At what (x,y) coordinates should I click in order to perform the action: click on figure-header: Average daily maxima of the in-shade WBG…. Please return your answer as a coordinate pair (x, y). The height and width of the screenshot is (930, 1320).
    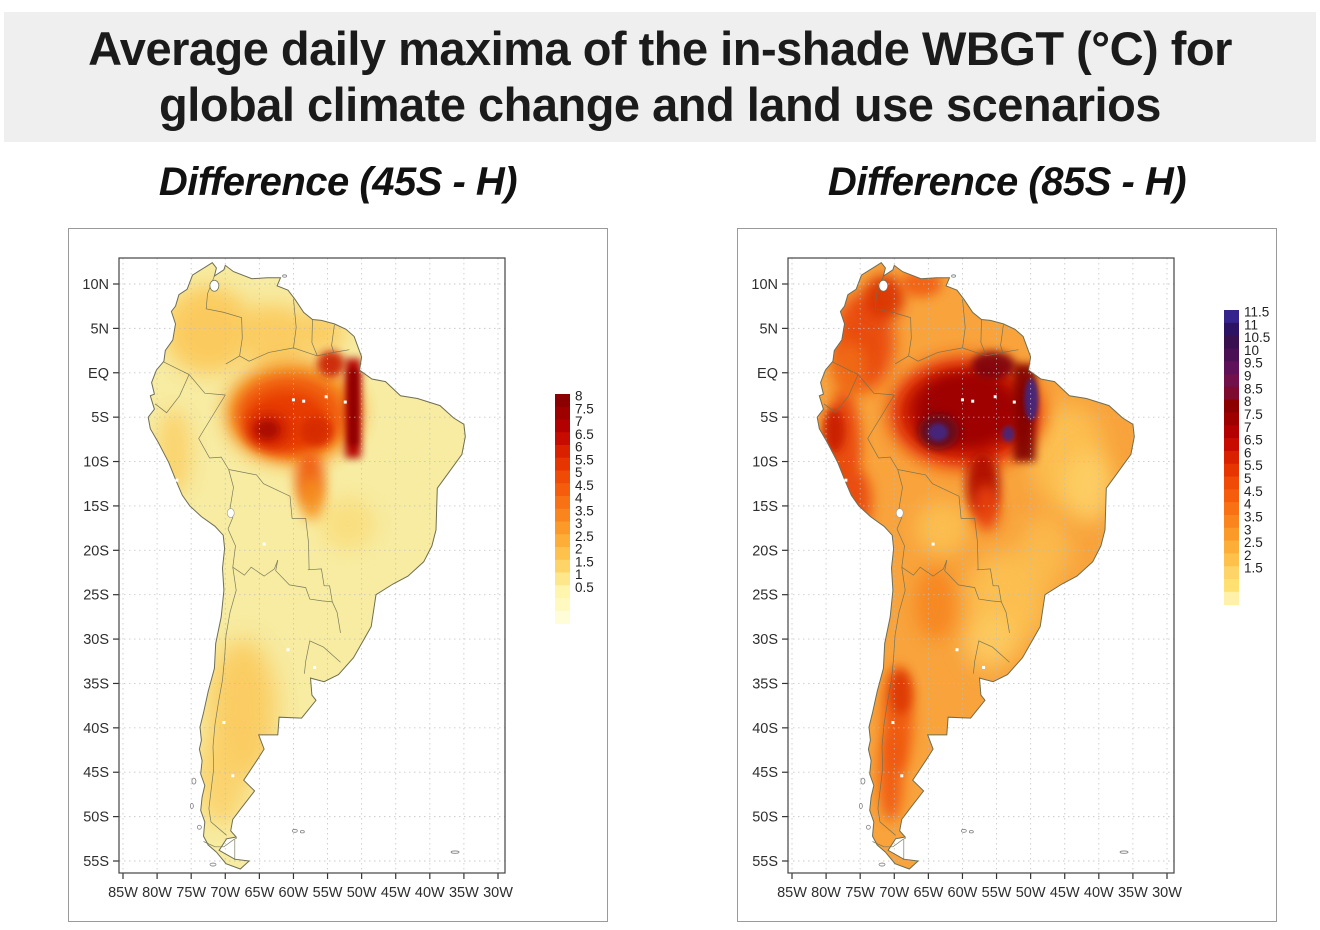
    Looking at the image, I should click on (660, 77).